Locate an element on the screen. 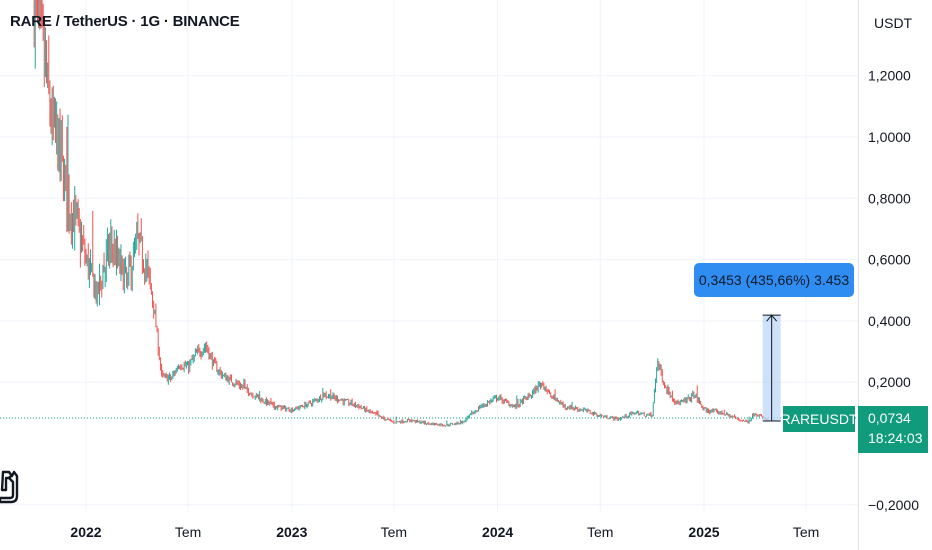 Image resolution: width=932 pixels, height=550 pixels. y-tick-label: 1,0000 is located at coordinates (889, 137).